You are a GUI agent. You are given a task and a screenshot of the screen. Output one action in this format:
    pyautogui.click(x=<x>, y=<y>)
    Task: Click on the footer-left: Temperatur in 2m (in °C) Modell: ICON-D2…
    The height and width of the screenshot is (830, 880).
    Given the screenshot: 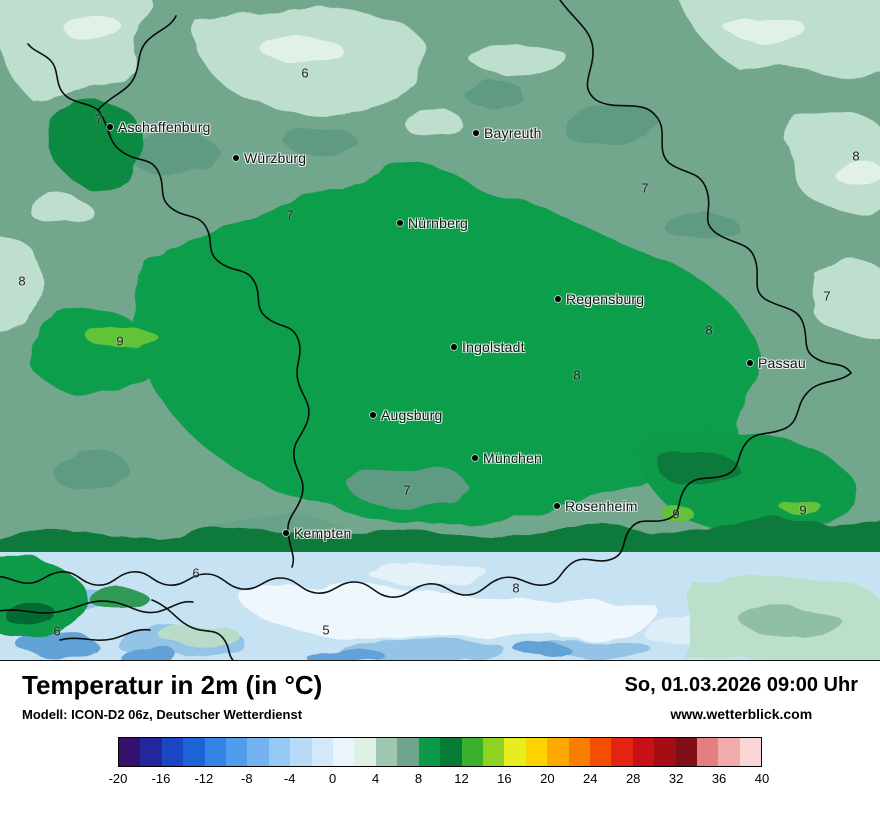 What is the action you would take?
    pyautogui.click(x=172, y=696)
    